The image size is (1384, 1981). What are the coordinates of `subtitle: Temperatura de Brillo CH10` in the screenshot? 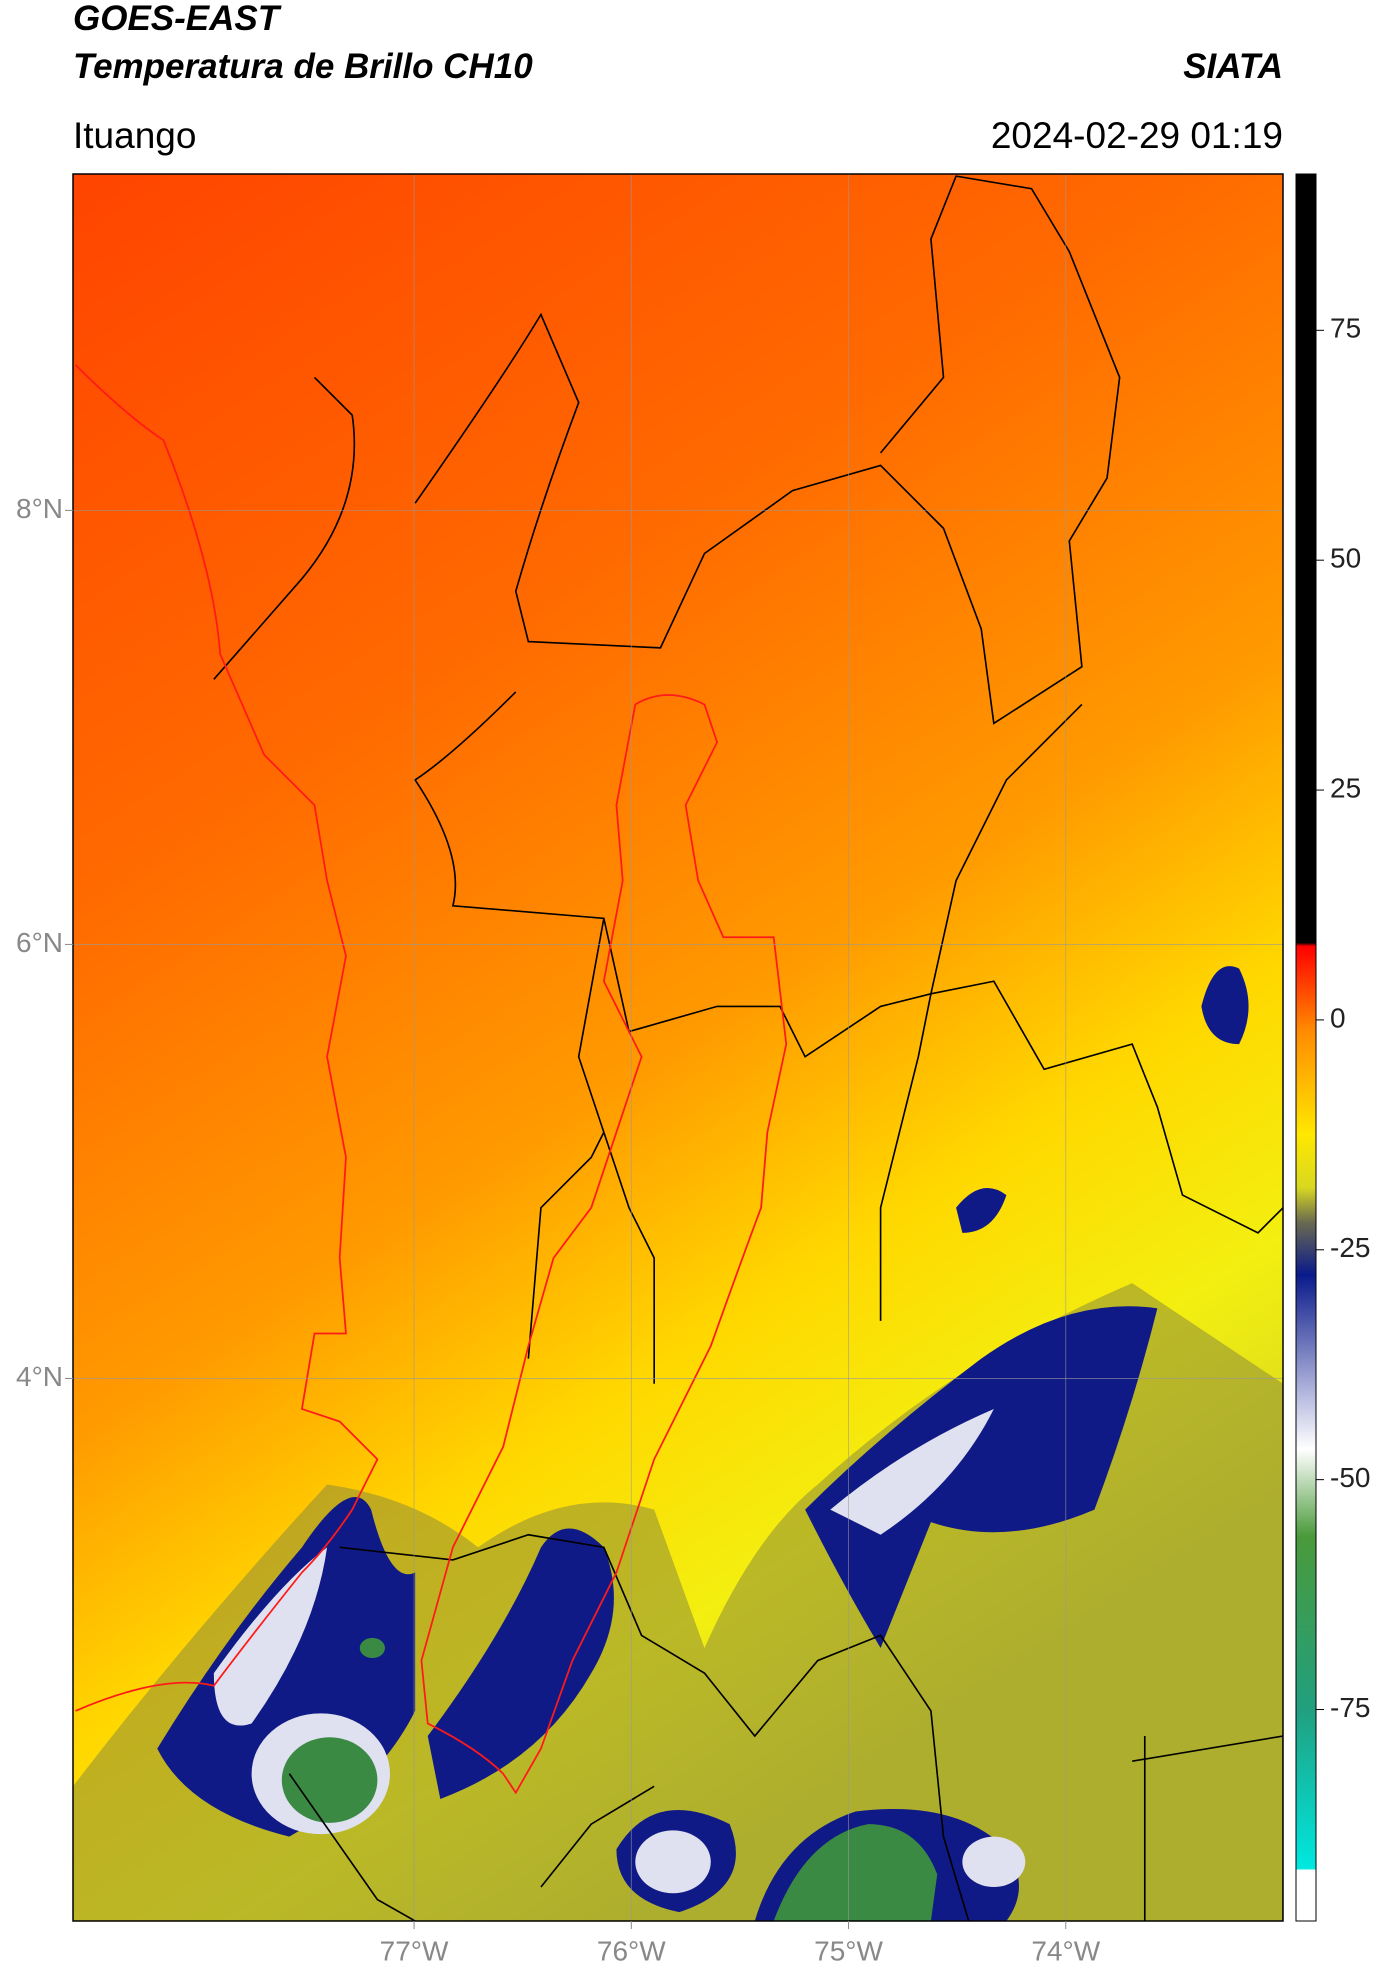 It's located at (303, 66).